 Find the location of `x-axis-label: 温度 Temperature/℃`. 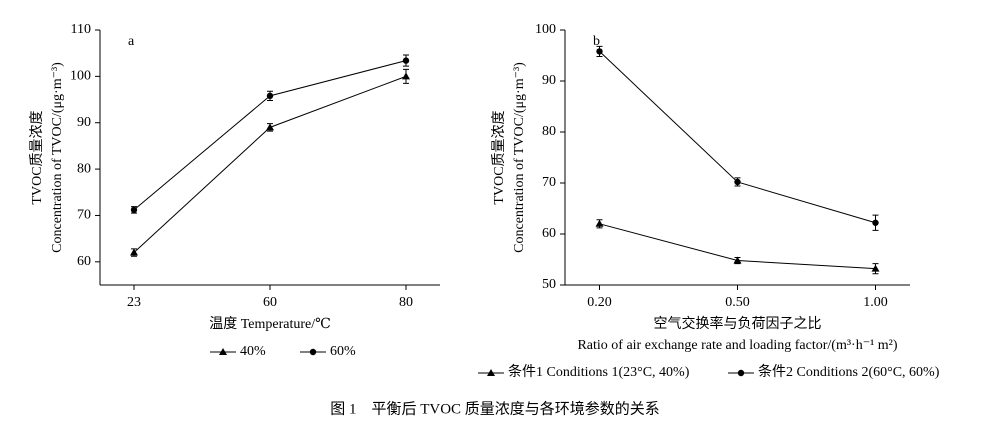

x-axis-label: 温度 Temperature/℃ is located at coordinates (270, 324).